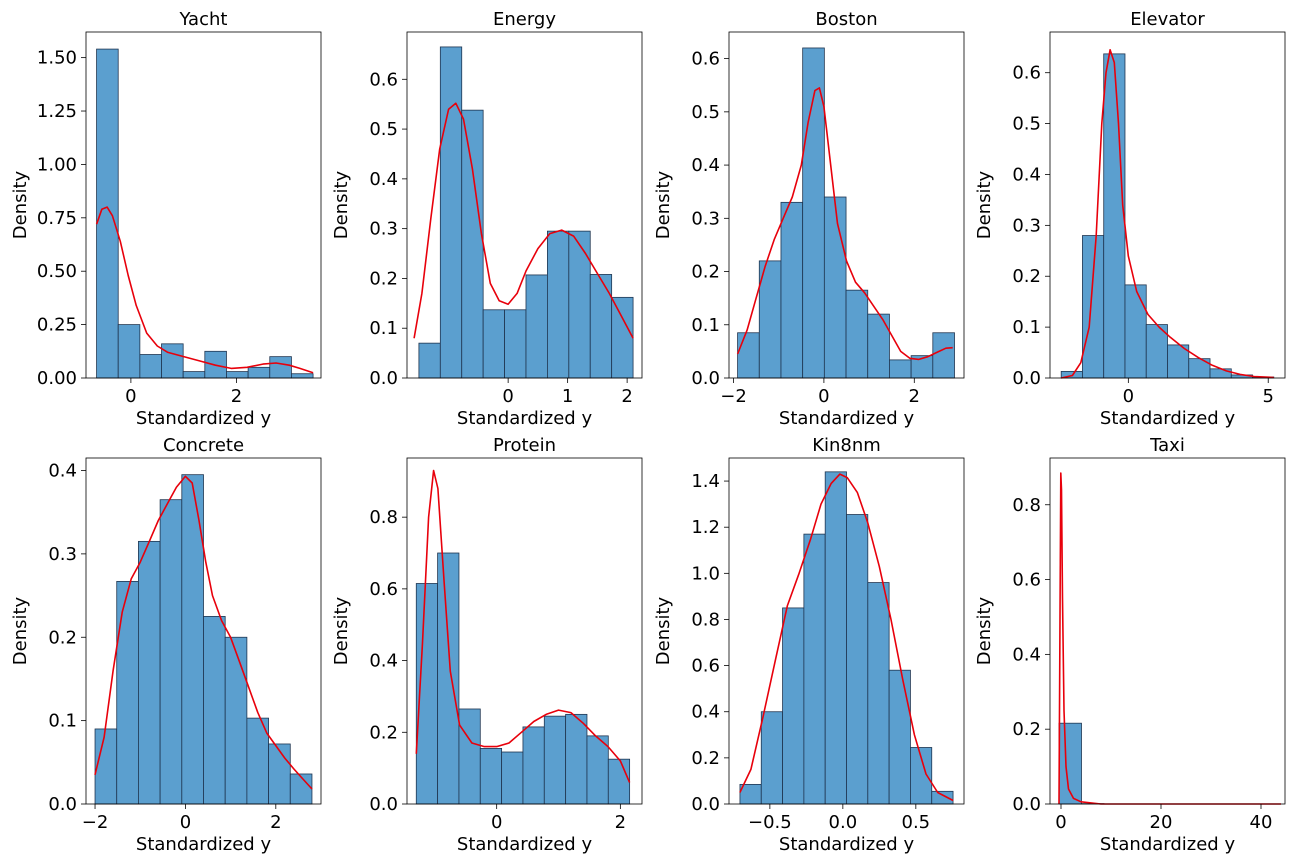  What do you see at coordinates (846, 19) in the screenshot?
I see `chart-title: Boston` at bounding box center [846, 19].